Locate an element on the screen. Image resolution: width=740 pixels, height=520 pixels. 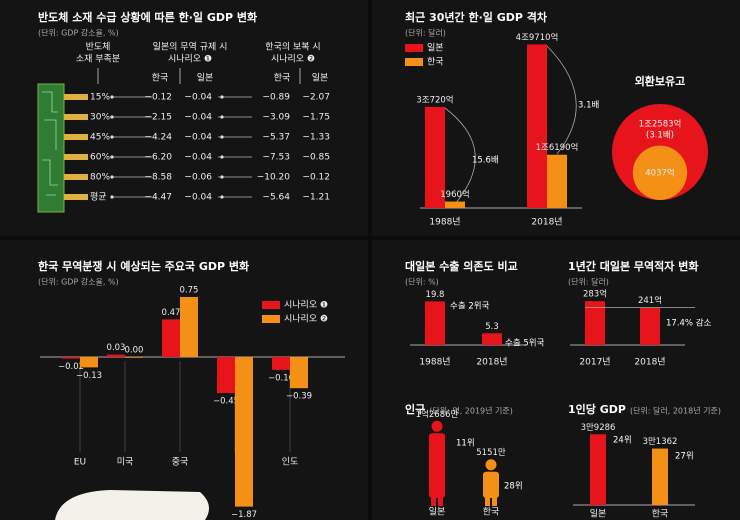
arrows is located at coordinates (199, 76).